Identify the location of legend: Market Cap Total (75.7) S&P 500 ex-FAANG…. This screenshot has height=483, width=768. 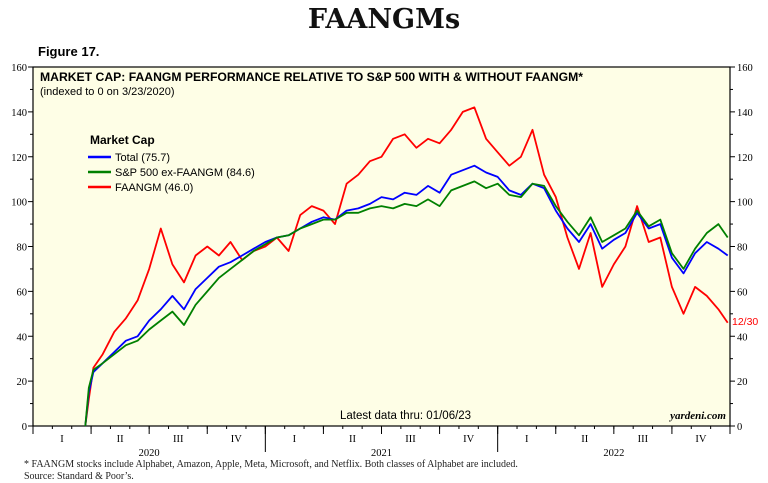
(171, 163).